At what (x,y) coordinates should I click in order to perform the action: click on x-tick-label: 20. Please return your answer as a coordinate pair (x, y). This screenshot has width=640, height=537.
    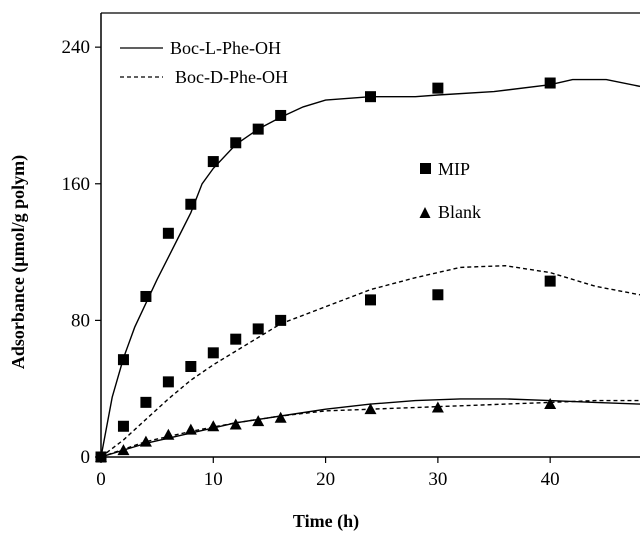
    Looking at the image, I should click on (325, 479).